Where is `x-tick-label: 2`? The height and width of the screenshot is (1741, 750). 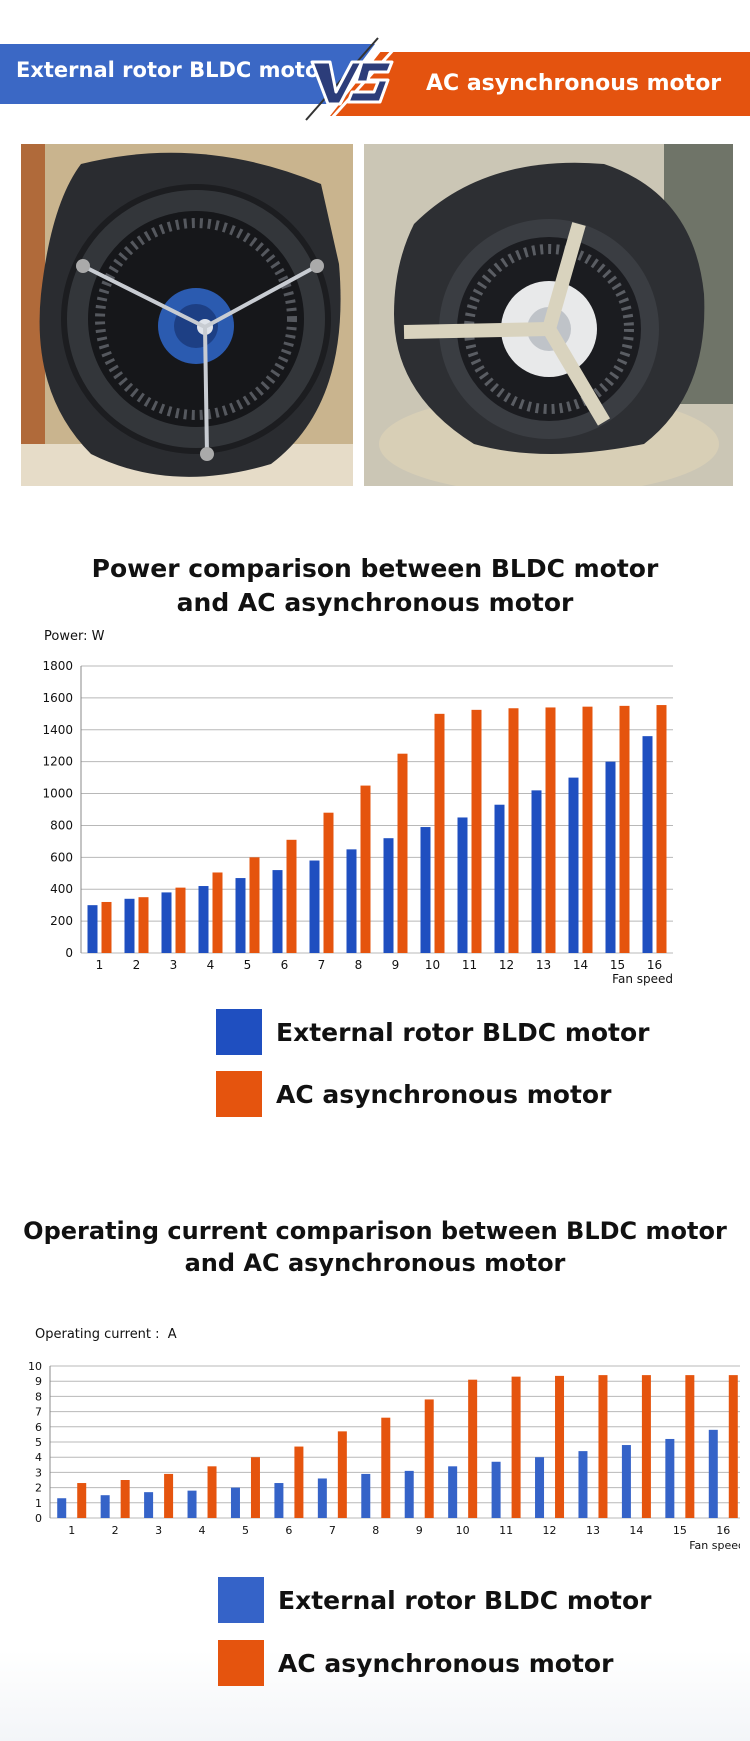
x-tick-label: 2 is located at coordinates (115, 1530).